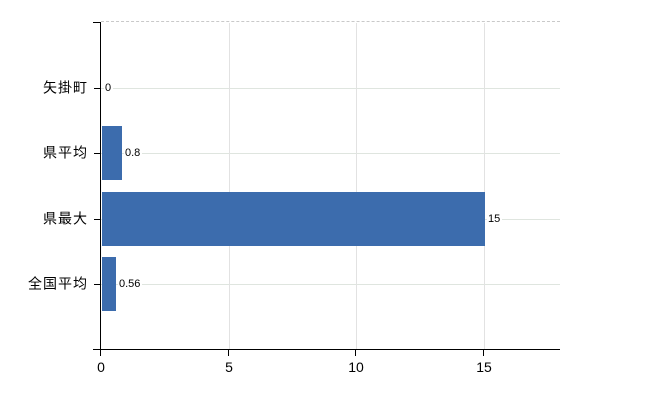  What do you see at coordinates (130, 284) in the screenshot?
I see `value-label: 0.56` at bounding box center [130, 284].